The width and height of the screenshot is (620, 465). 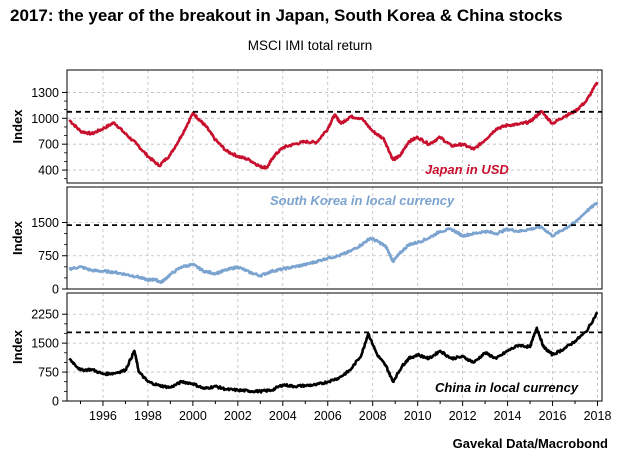 What do you see at coordinates (373, 416) in the screenshot?
I see `x-tick-label: 2008` at bounding box center [373, 416].